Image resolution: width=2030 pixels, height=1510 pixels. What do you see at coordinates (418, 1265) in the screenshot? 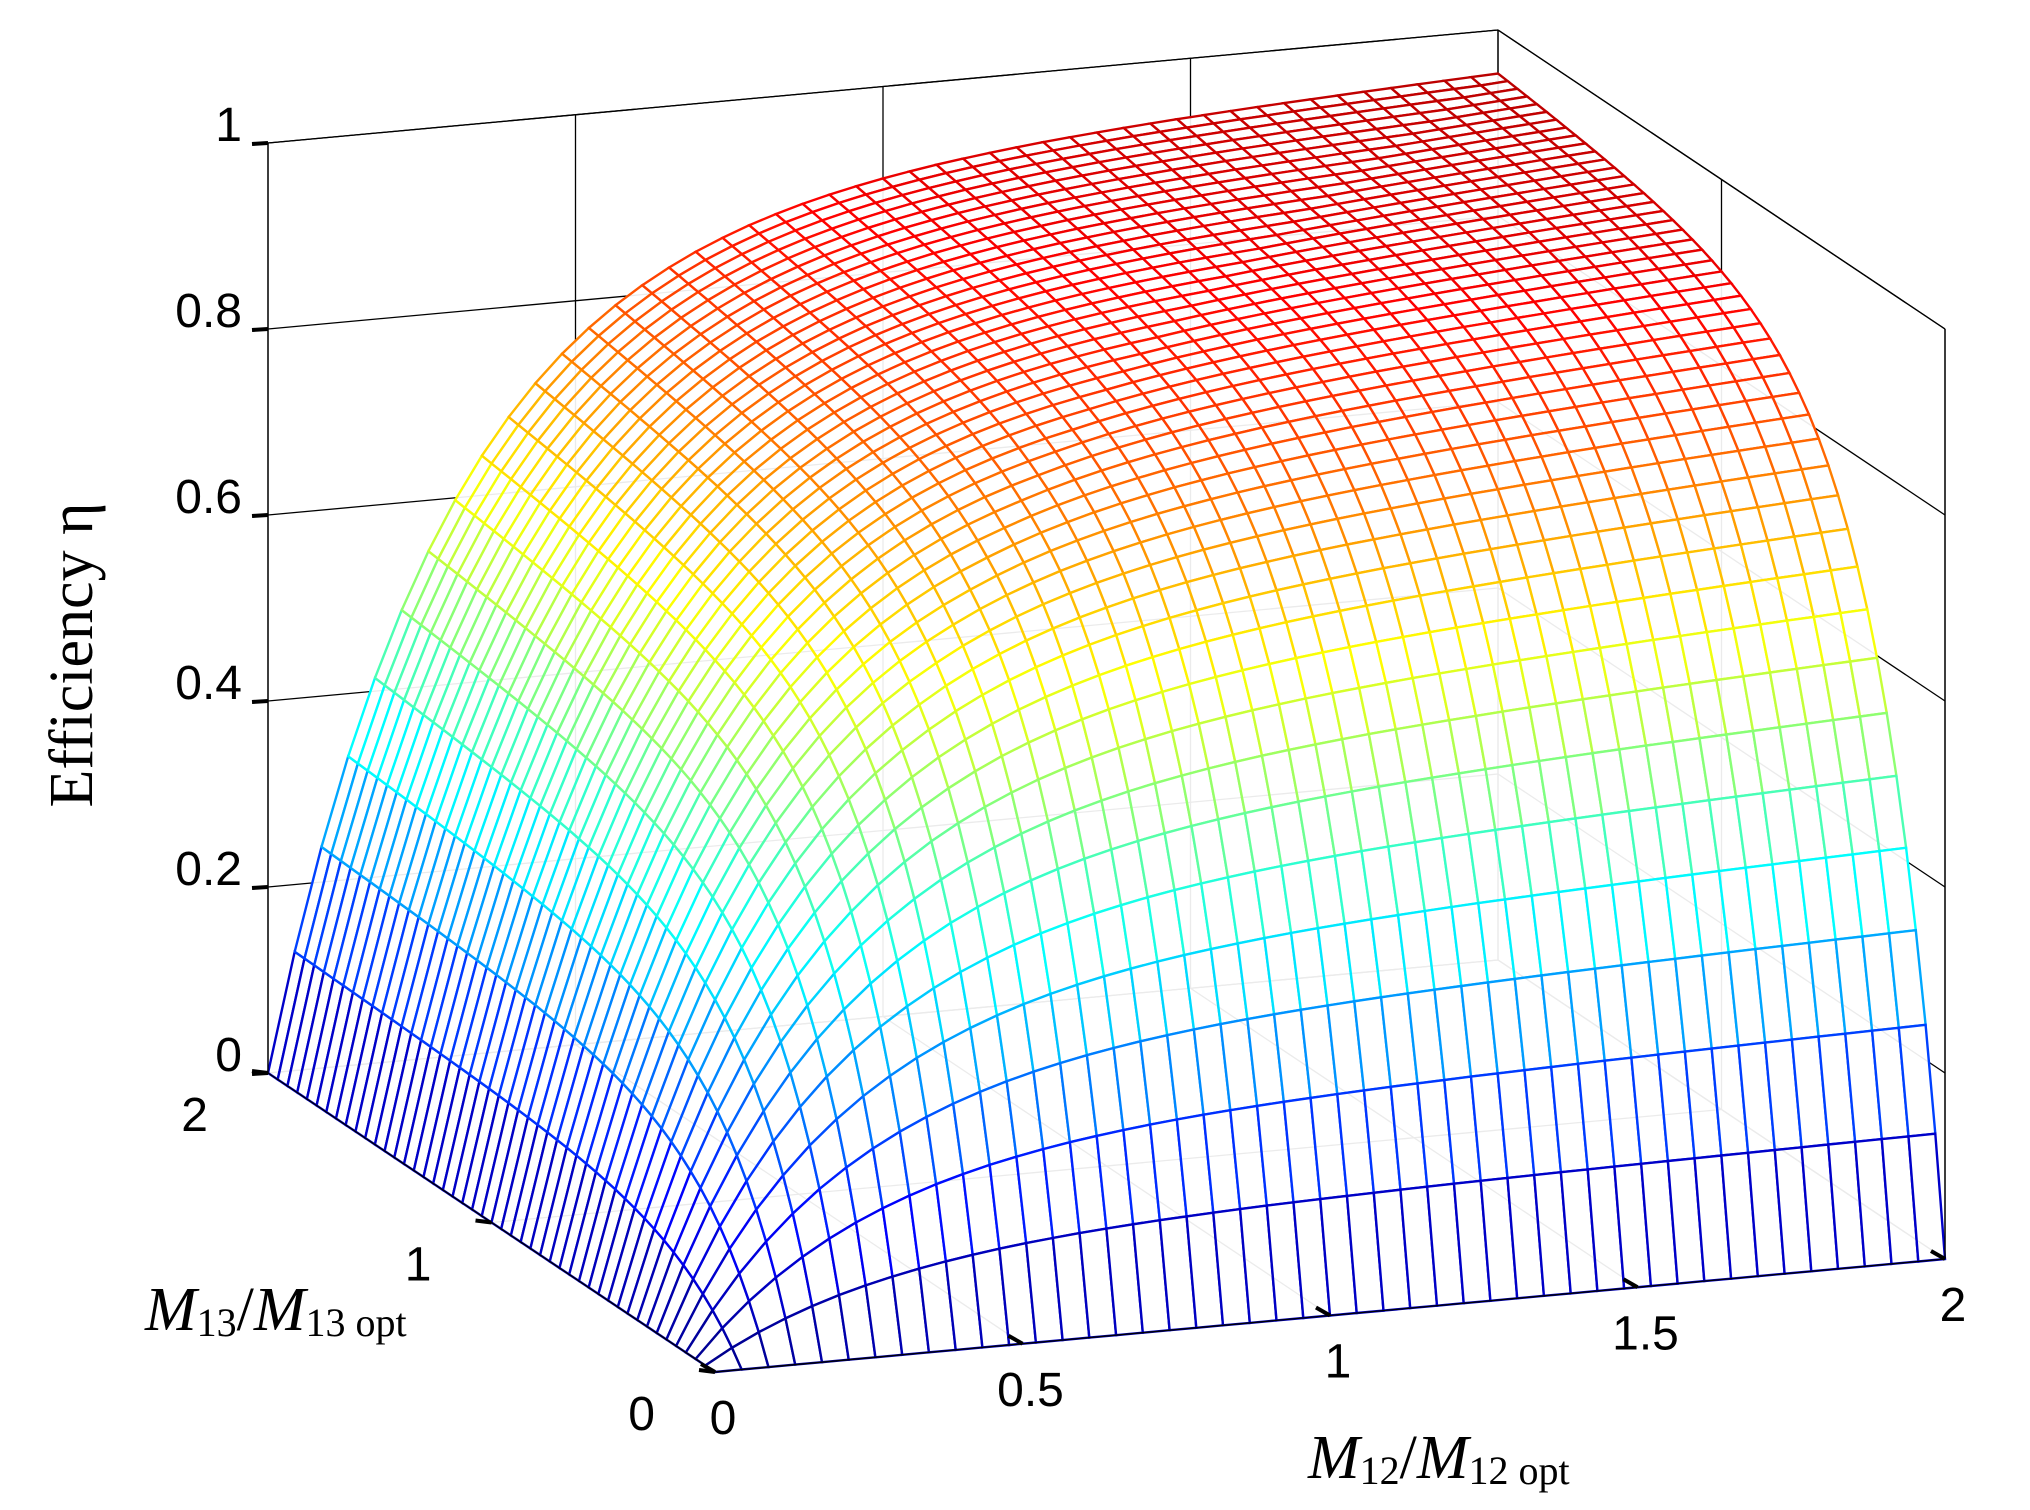
I see `y-tick-label: 1` at bounding box center [418, 1265].